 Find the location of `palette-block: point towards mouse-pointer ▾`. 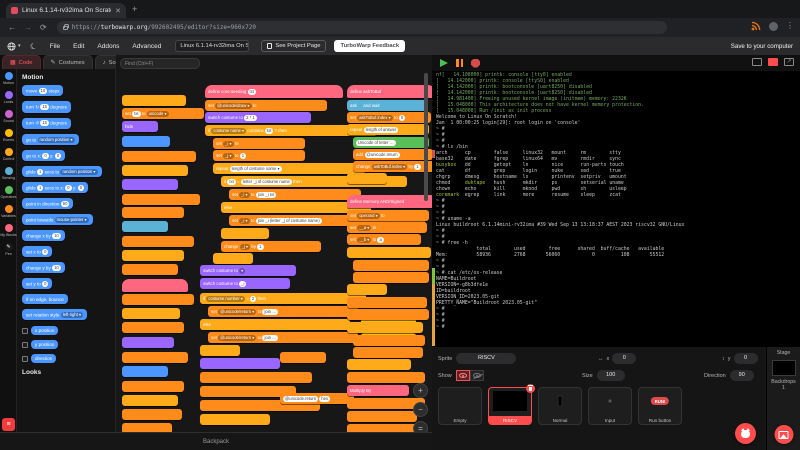

palette-block: point towards mouse-pointer ▾ is located at coordinates (57, 219).